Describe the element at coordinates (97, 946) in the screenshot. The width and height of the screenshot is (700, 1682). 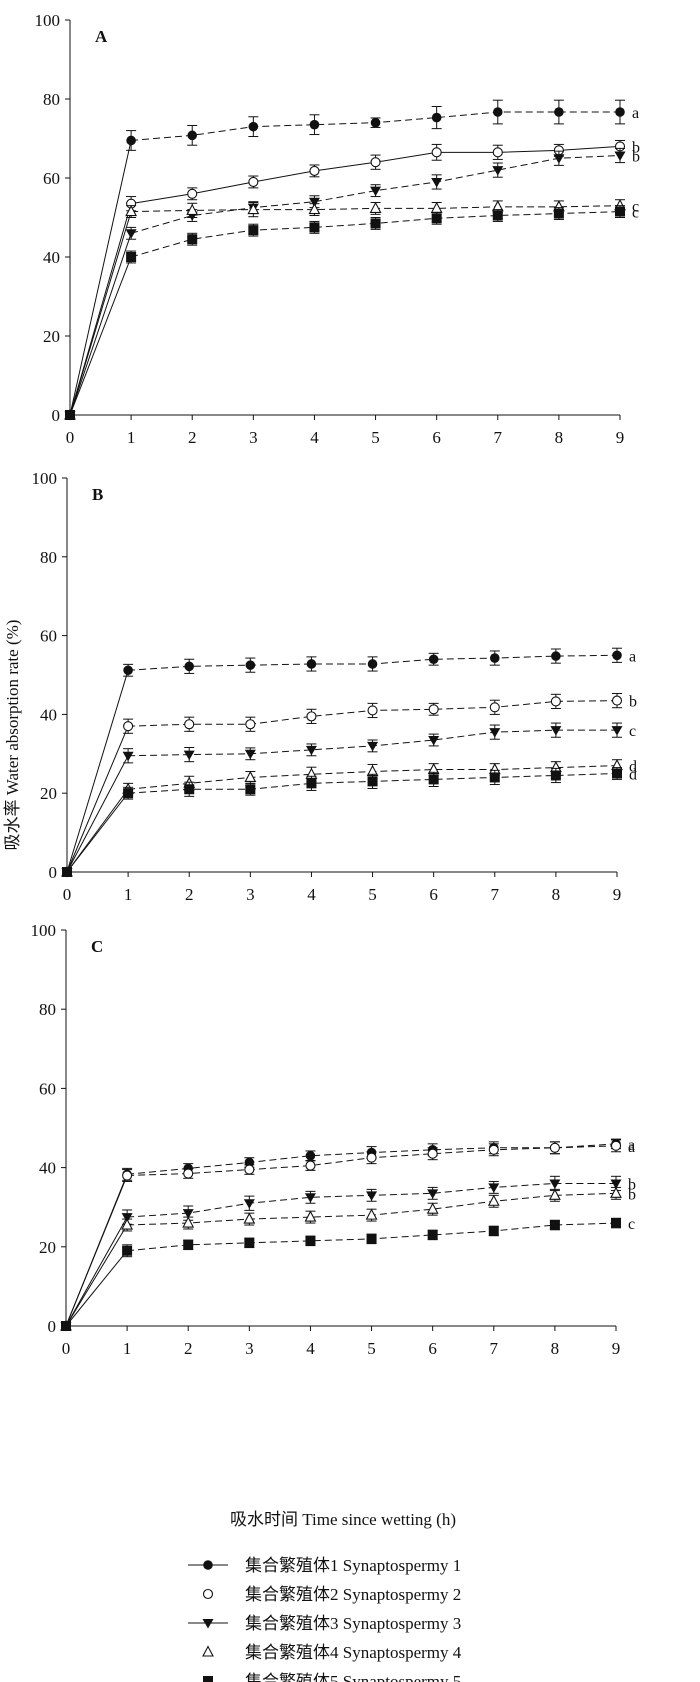
I see `panel-label: C` at that location.